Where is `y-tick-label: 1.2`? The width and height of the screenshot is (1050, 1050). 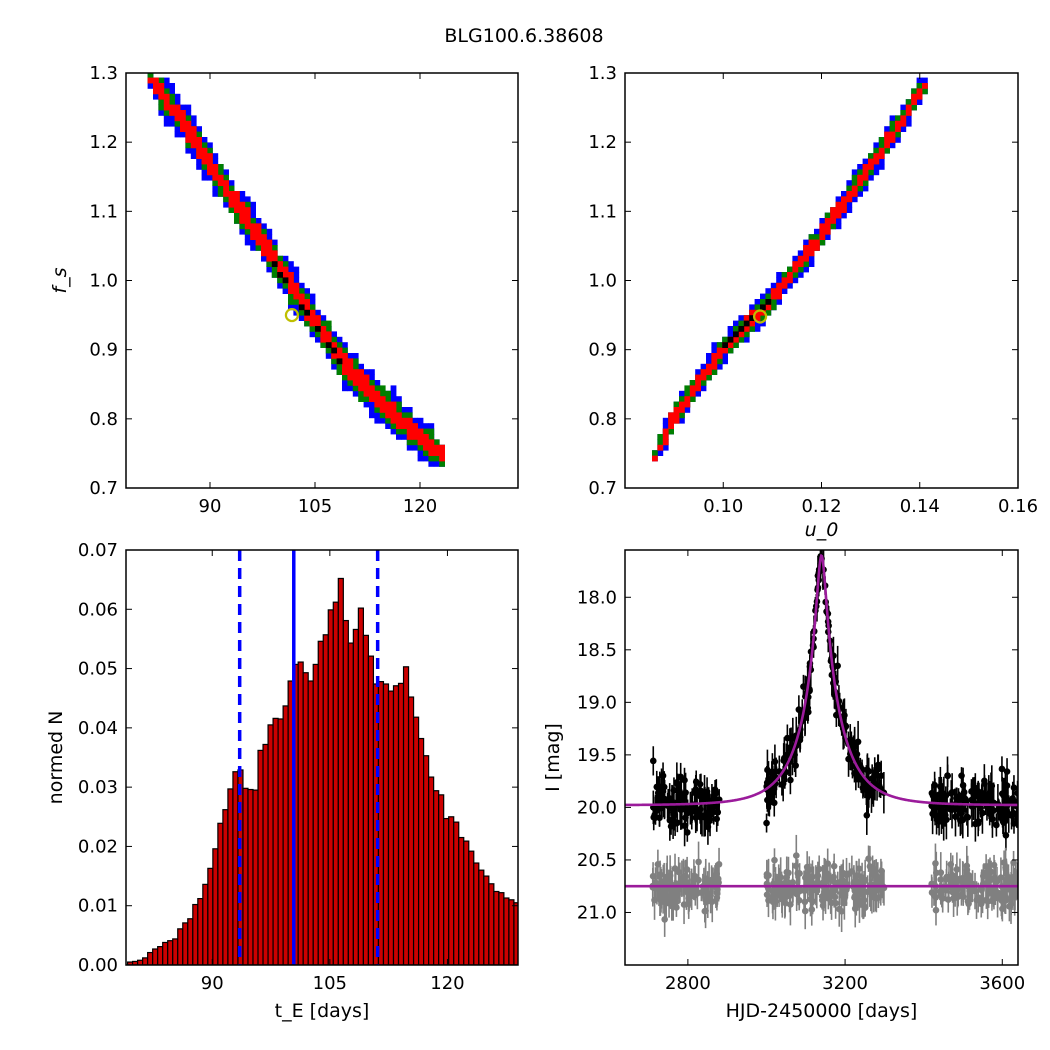
y-tick-label: 1.2 is located at coordinates (602, 142).